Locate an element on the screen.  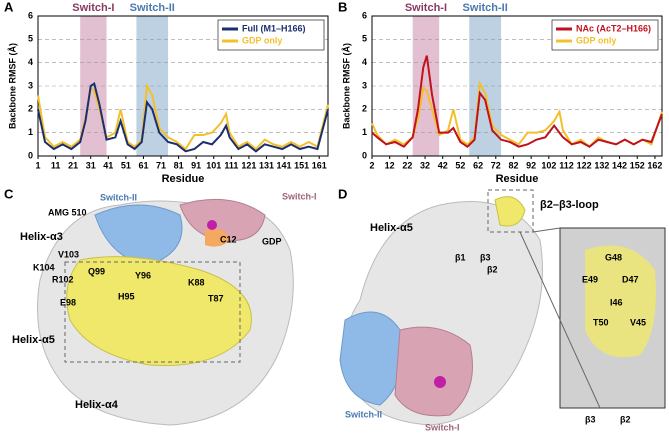
structure-label: V103 is located at coordinates (68, 254).